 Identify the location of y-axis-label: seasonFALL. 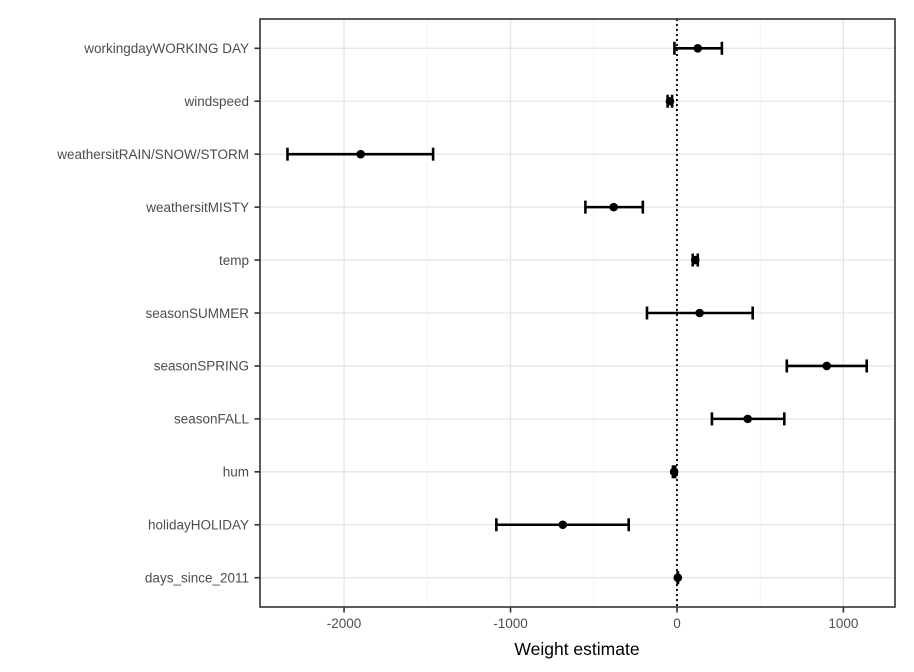
(212, 419).